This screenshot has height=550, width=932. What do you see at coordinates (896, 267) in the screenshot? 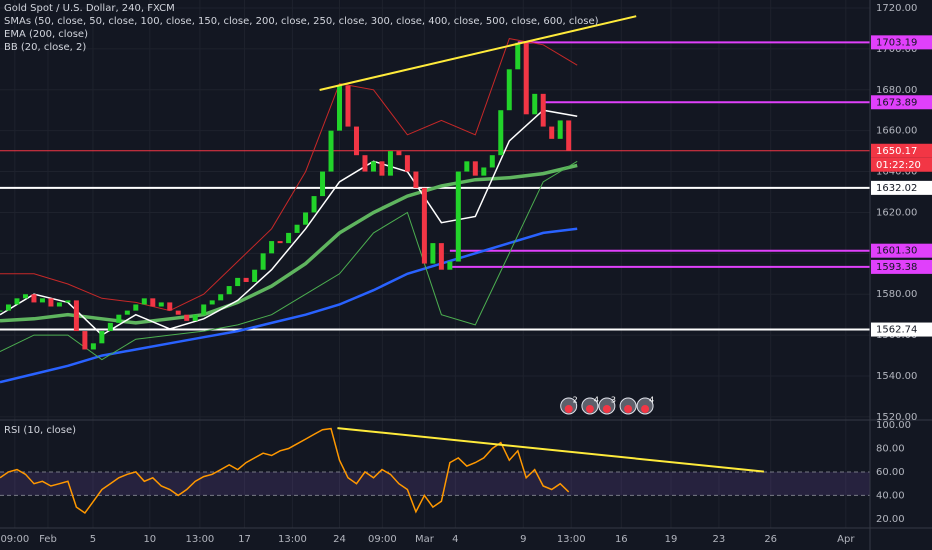
I see `price-label: 1593.38` at bounding box center [896, 267].